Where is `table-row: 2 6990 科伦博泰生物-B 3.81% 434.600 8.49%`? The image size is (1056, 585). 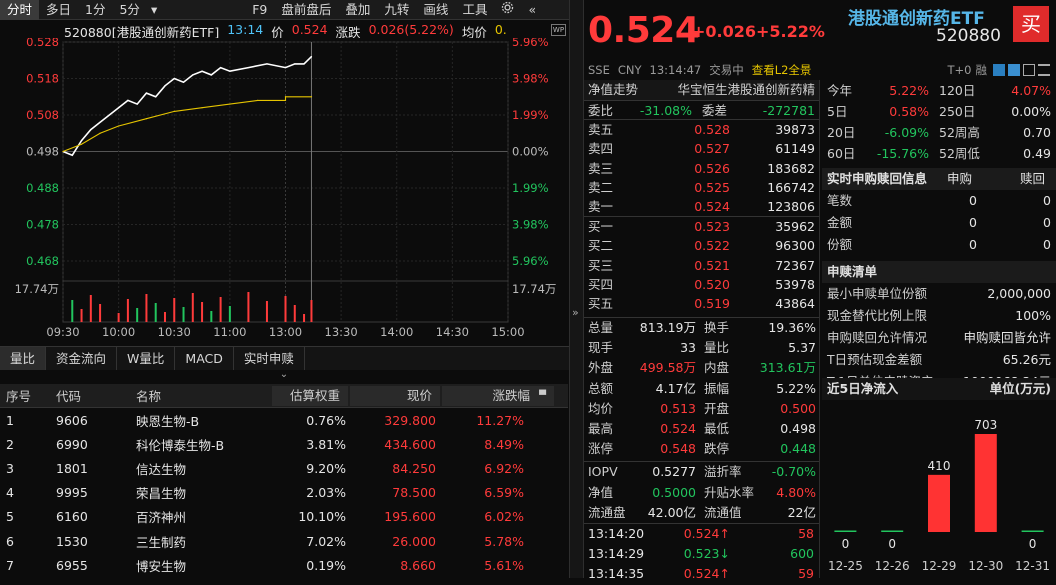 table-row: 2 6990 科伦博泰生物-B 3.81% 434.600 8.49% is located at coordinates (284, 444).